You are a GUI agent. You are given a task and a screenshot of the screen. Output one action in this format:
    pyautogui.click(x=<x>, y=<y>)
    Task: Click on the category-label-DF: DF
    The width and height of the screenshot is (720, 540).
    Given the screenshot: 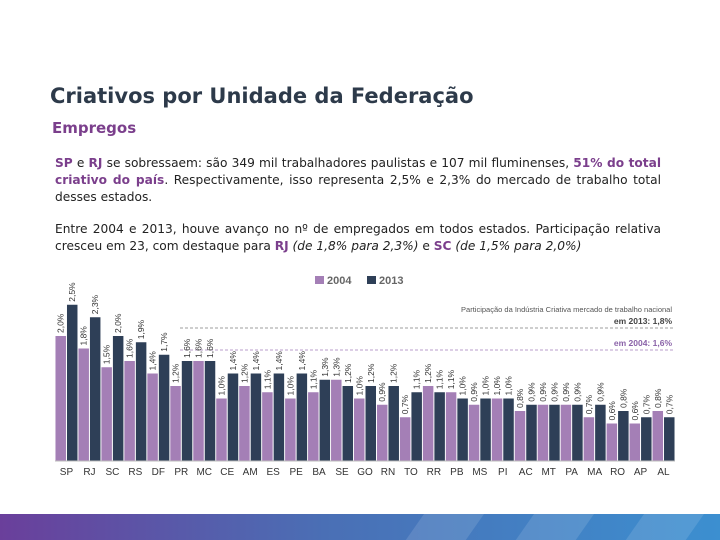 What is the action you would take?
    pyautogui.click(x=158, y=472)
    